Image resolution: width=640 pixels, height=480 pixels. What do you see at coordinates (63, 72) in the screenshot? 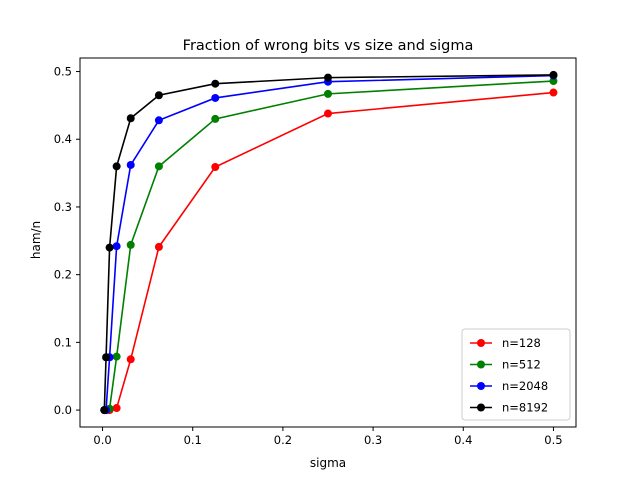
I see `y-tick-label: 0.5` at bounding box center [63, 72].